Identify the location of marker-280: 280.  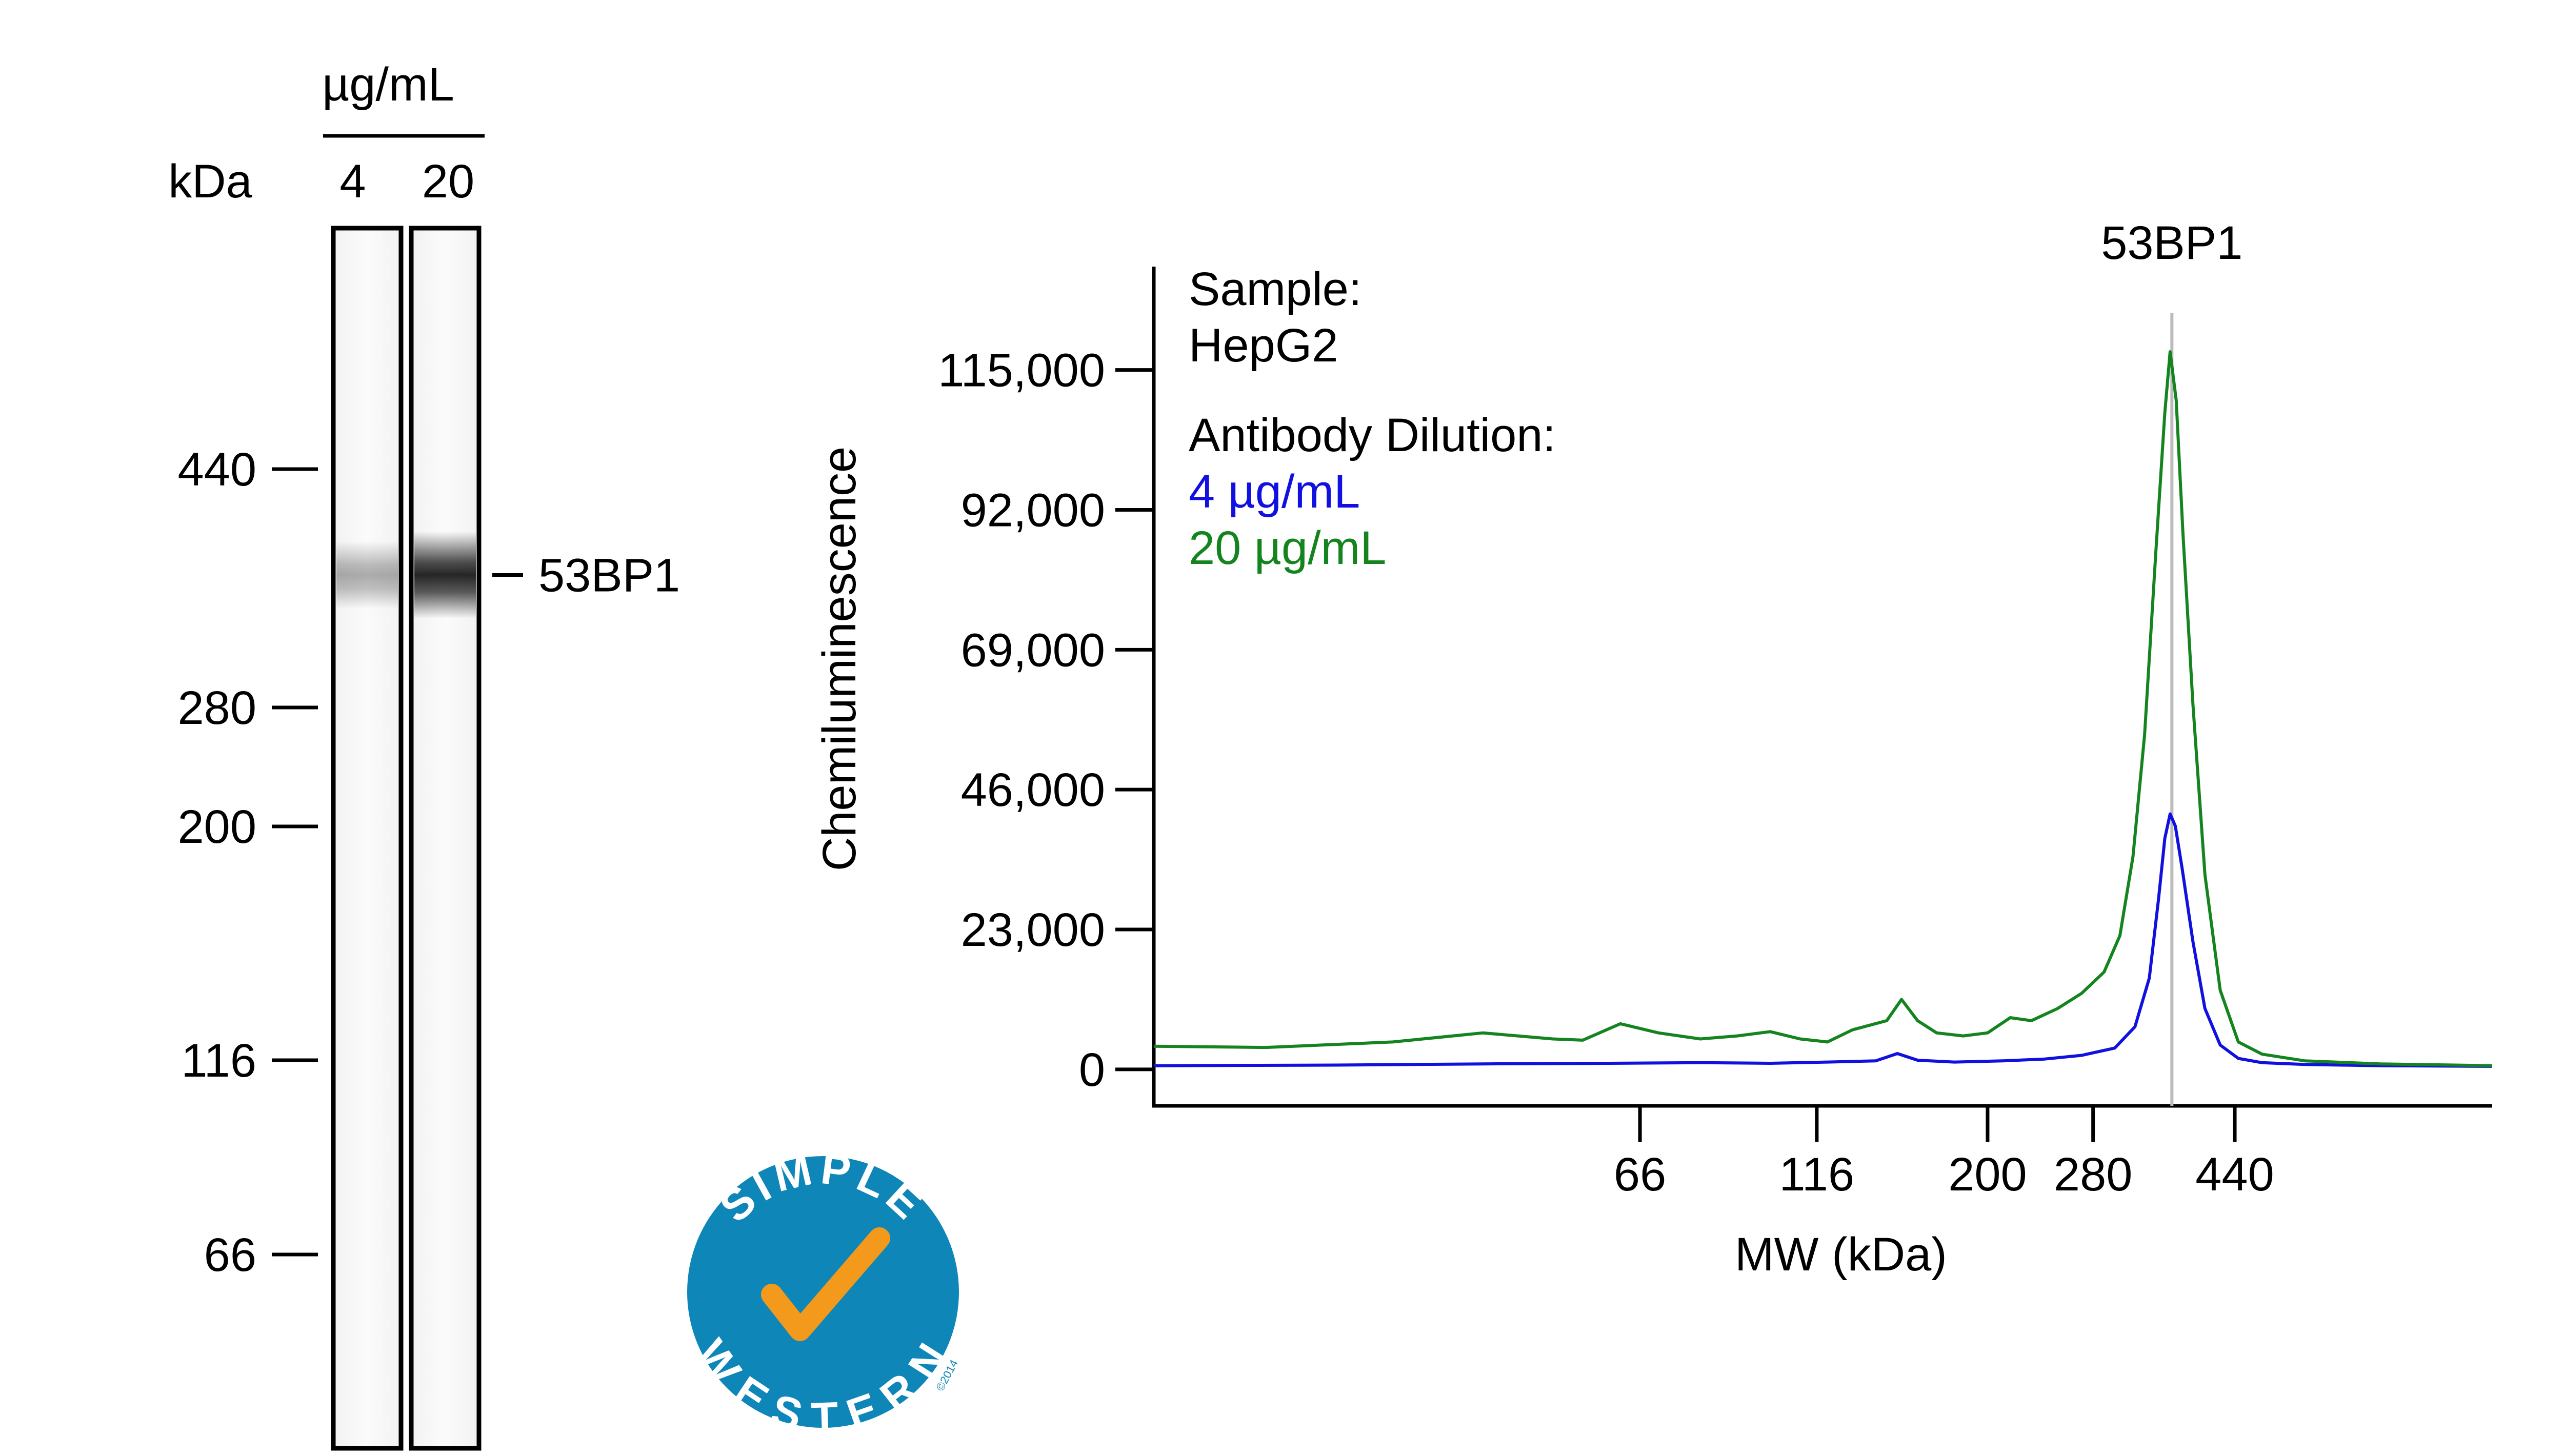
(248, 708).